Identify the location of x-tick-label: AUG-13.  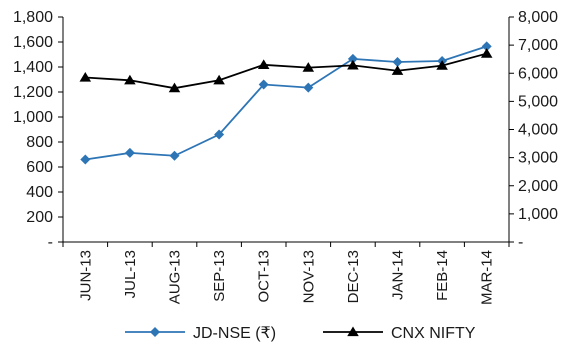
(175, 277).